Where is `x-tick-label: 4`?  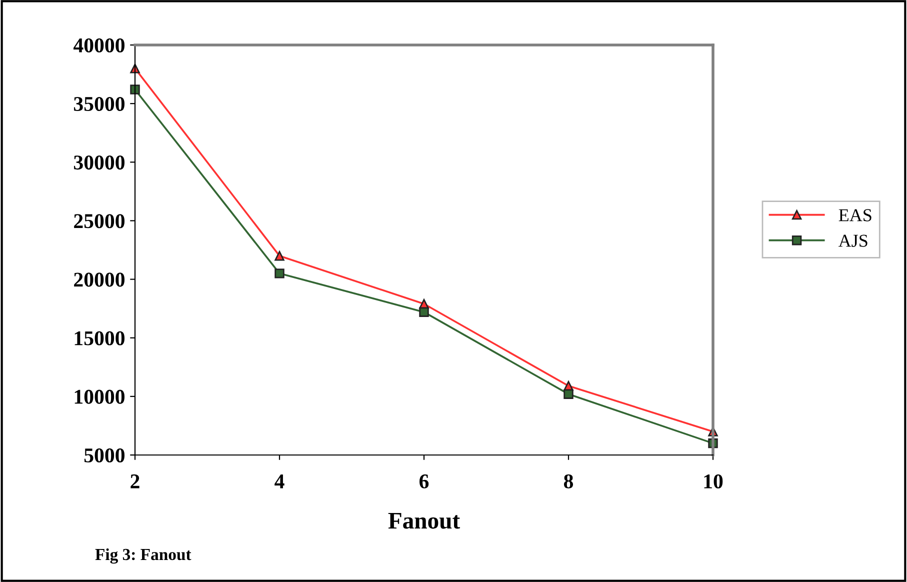
x-tick-label: 4 is located at coordinates (279, 481).